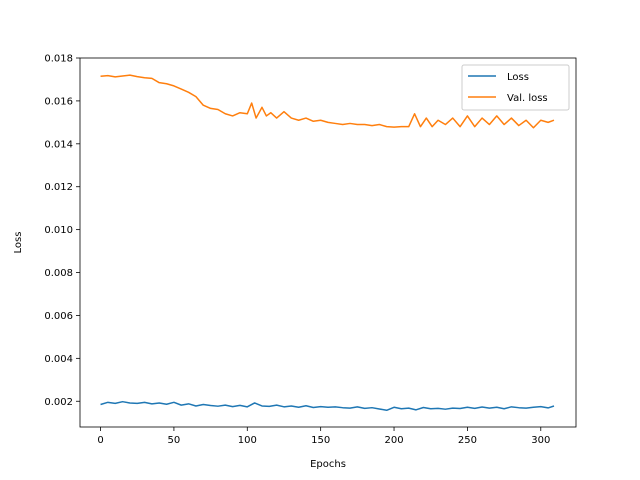 The image size is (640, 480). What do you see at coordinates (58, 144) in the screenshot?
I see `y-tick-label: 0.014` at bounding box center [58, 144].